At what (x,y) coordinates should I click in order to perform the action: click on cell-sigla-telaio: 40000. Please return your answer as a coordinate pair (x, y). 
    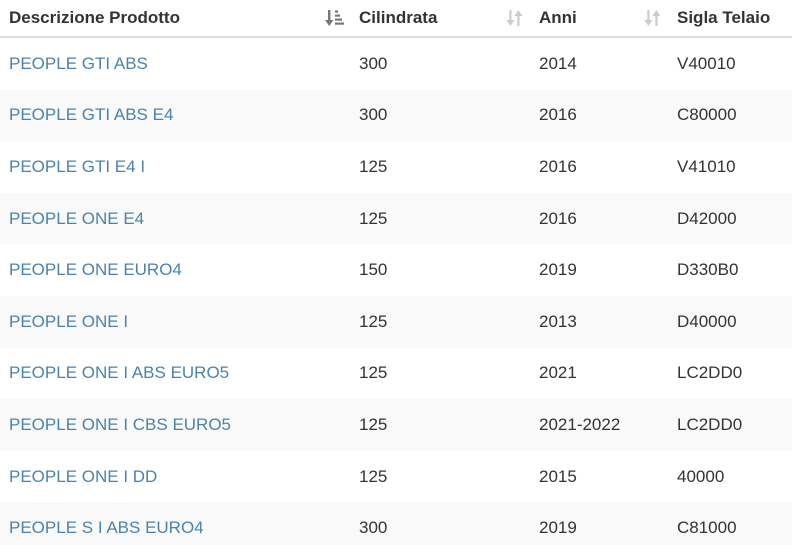
    Looking at the image, I should click on (734, 477).